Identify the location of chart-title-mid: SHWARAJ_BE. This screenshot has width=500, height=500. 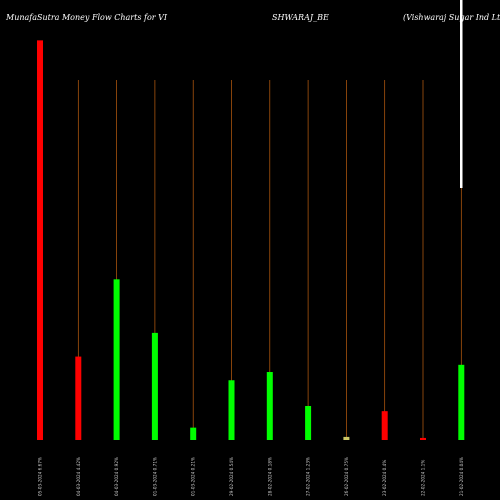
(300, 17).